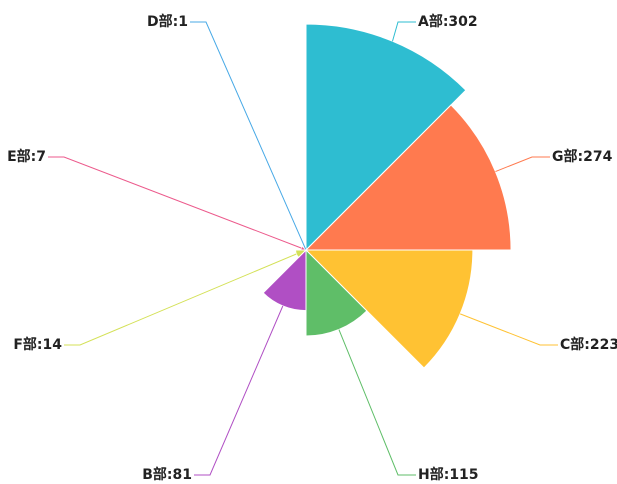 Image resolution: width=617 pixels, height=484 pixels. I want to click on data-label: H部:115, so click(448, 474).